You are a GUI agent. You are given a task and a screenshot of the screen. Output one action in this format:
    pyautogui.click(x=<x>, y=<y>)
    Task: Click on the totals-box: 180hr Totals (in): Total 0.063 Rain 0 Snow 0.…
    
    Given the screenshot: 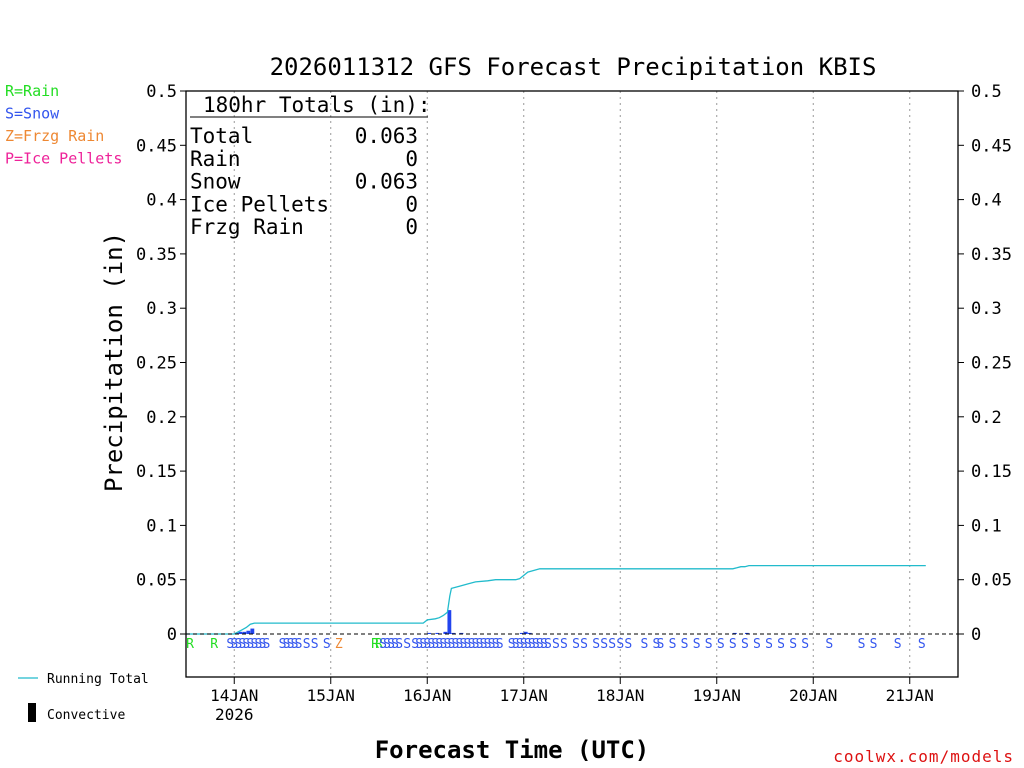 What is the action you would take?
    pyautogui.click(x=310, y=166)
    